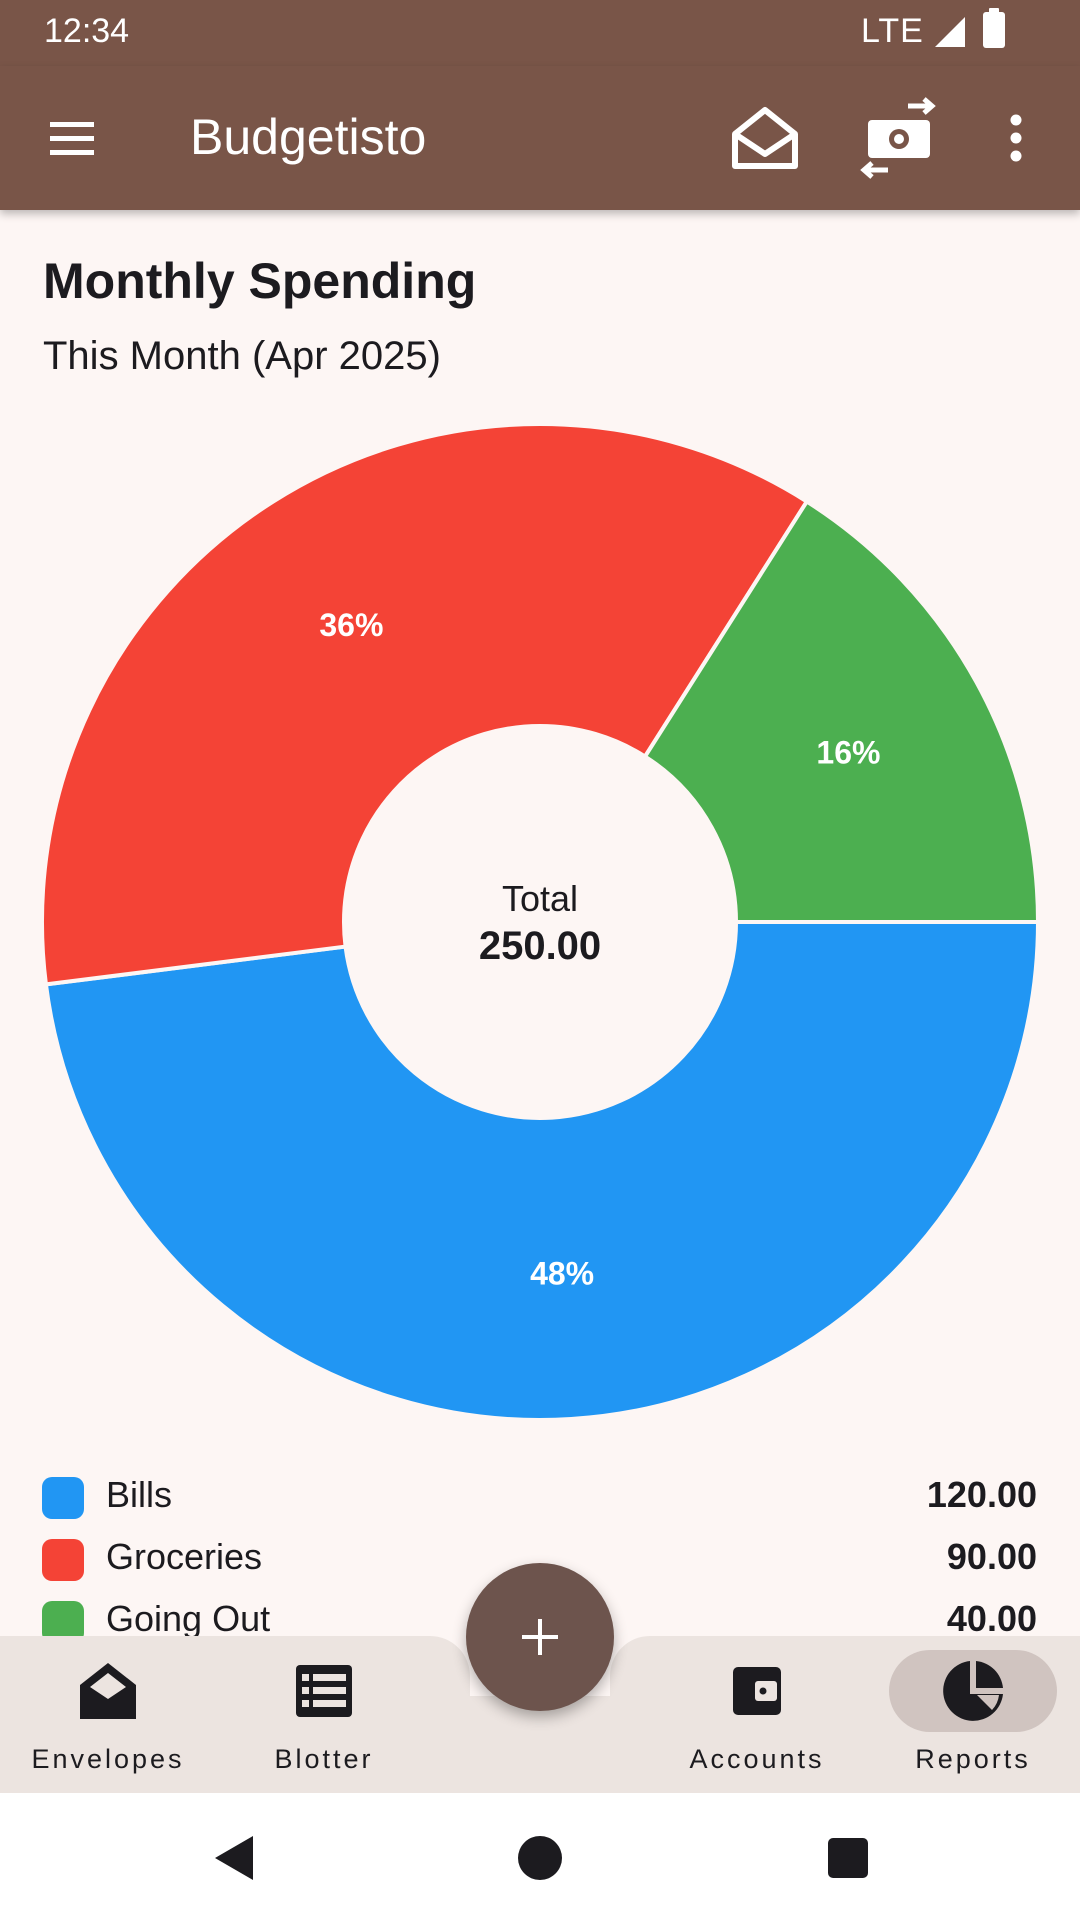 The image size is (1080, 1920). What do you see at coordinates (562, 1273) in the screenshot?
I see `slice-label-bills: 48%` at bounding box center [562, 1273].